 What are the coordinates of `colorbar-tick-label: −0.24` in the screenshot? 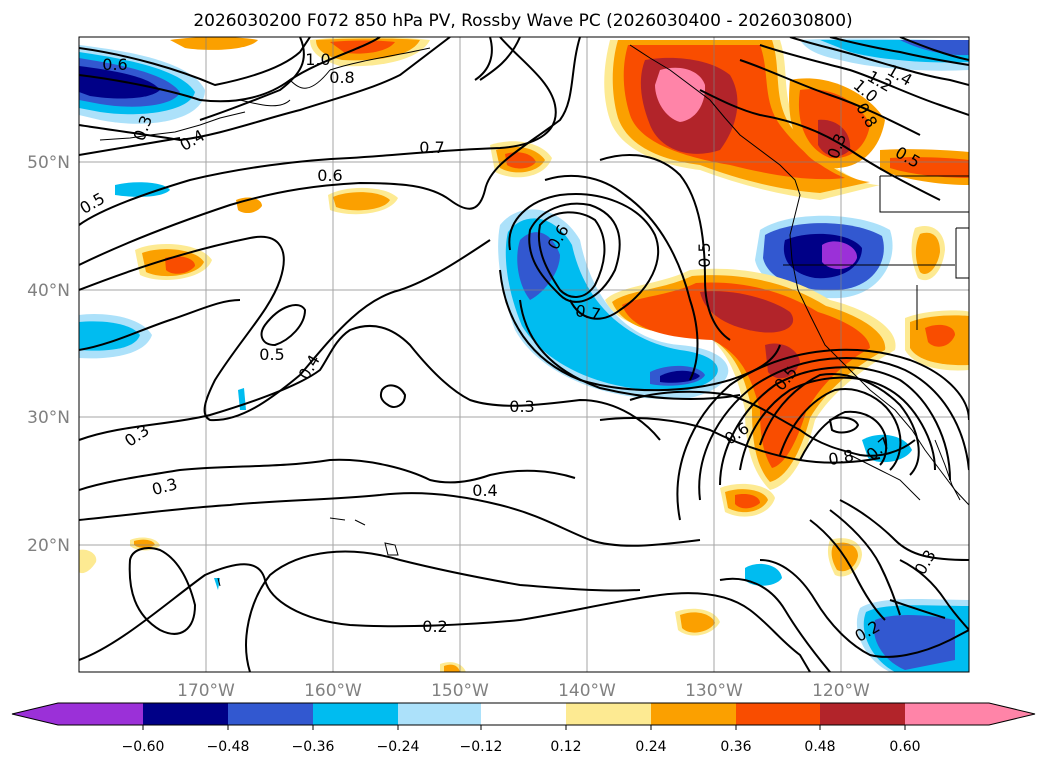 It's located at (398, 747).